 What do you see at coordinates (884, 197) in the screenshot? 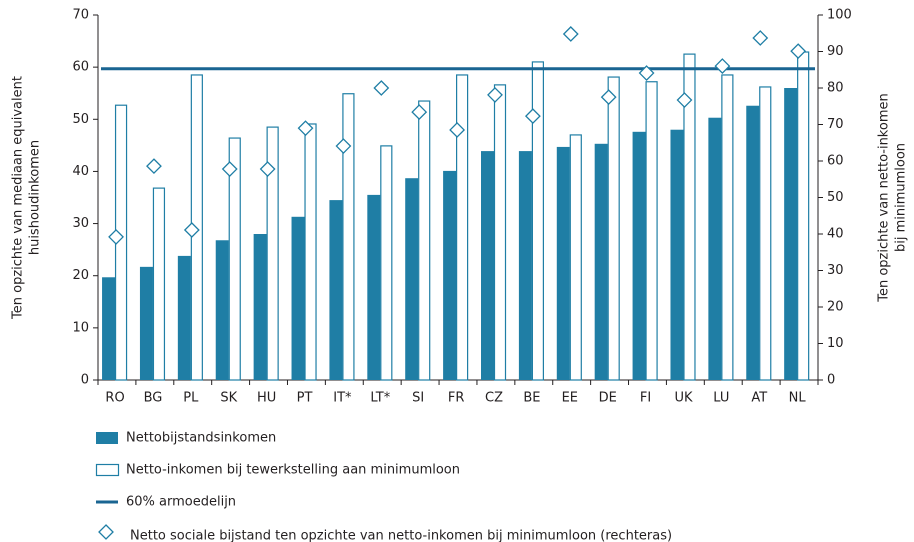
I see `y2-axis-title: Ten opzichte van netto-inkomen` at bounding box center [884, 197].